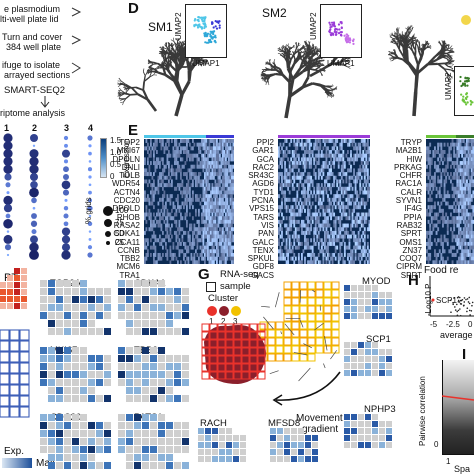  What do you see at coordinates (429, 66) in the screenshot?
I see `sm3-tree` at bounding box center [429, 66].